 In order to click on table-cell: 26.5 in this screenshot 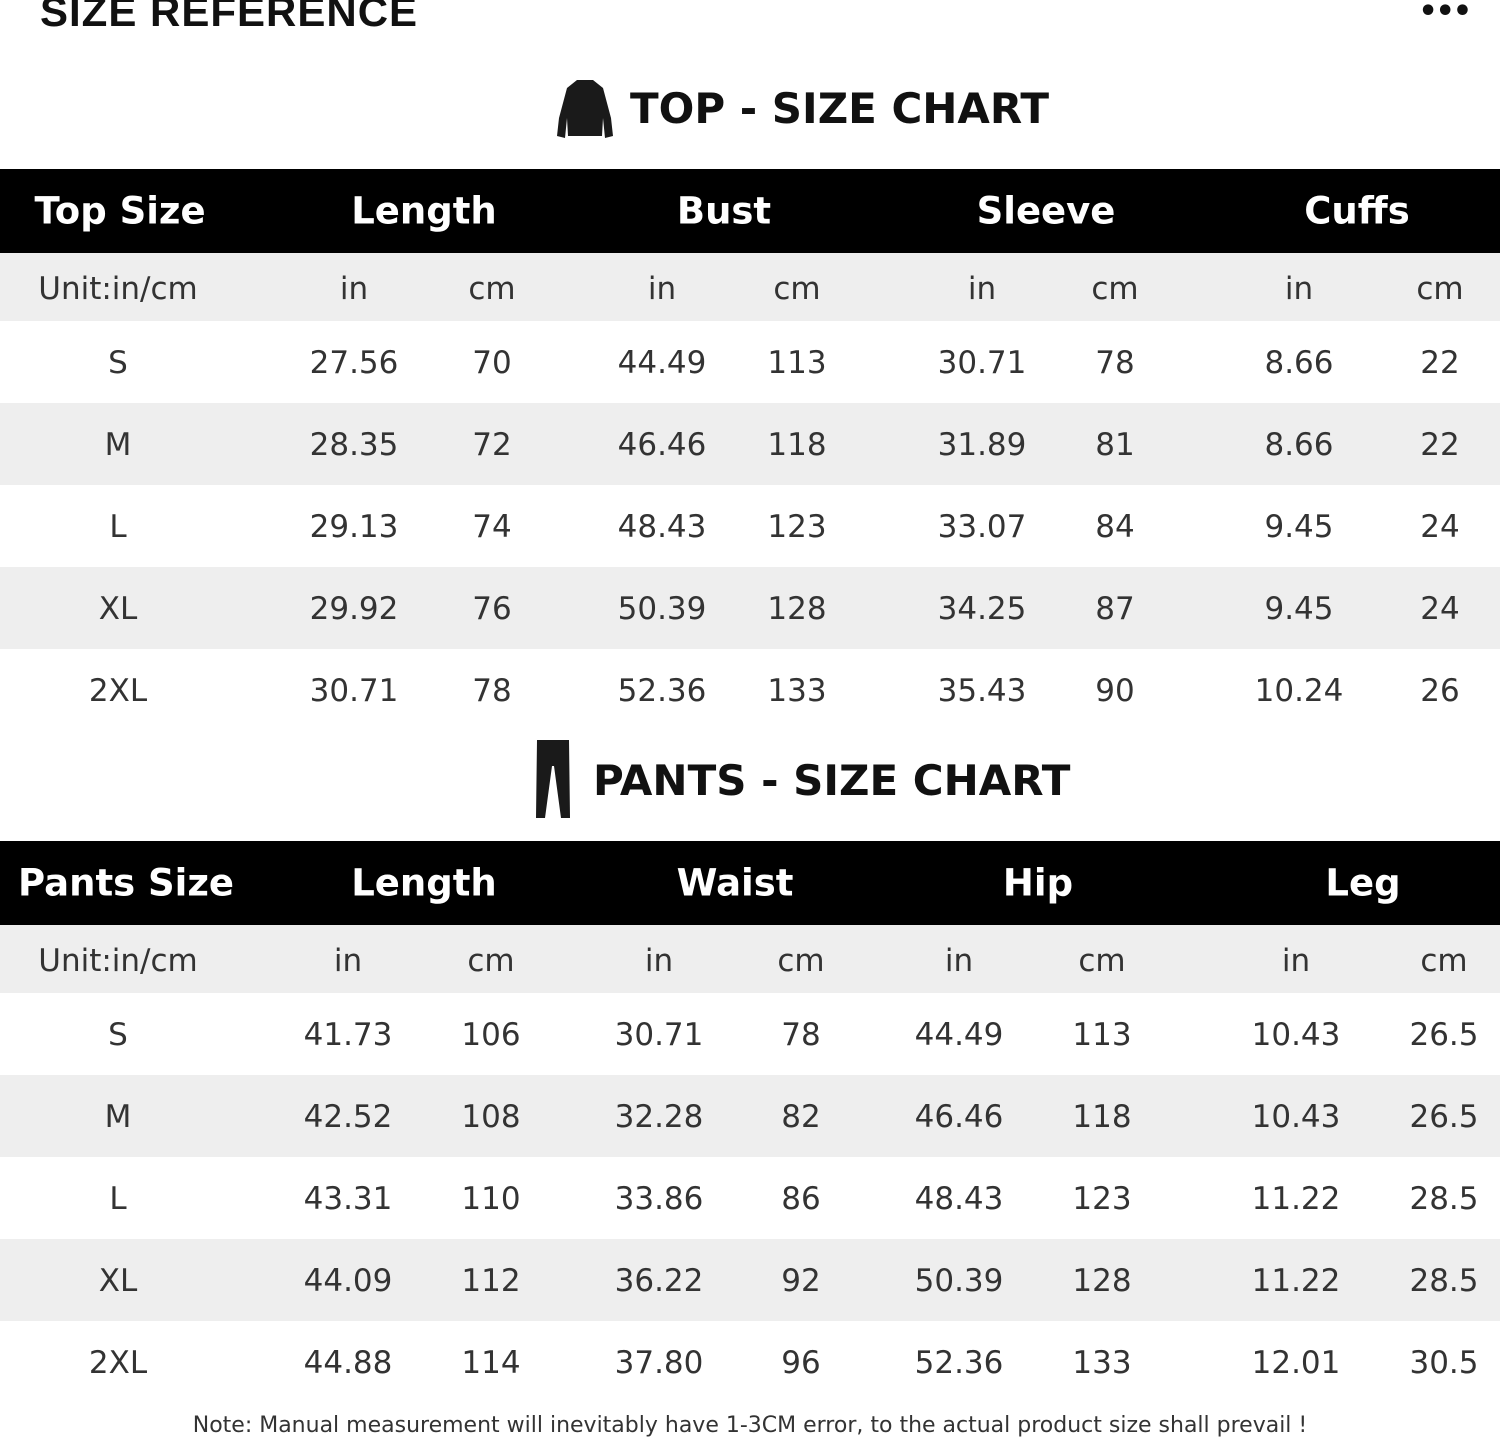, I will do `click(1444, 1035)`.